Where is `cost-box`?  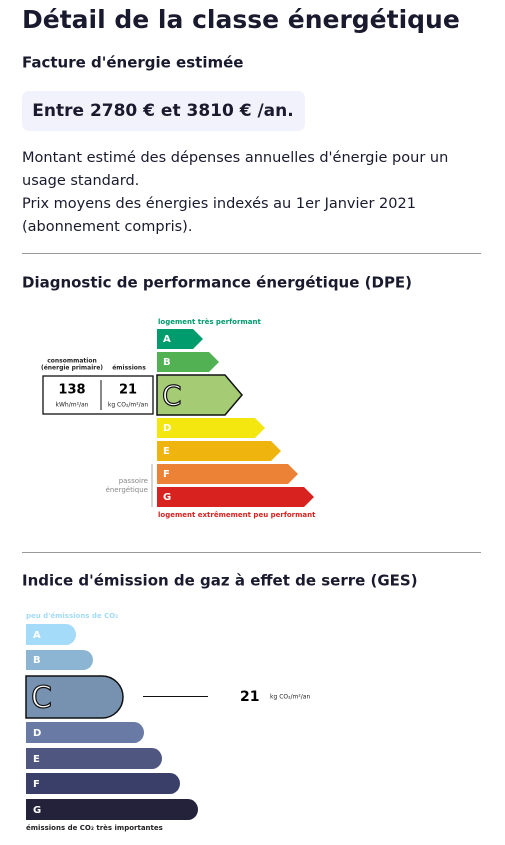
cost-box is located at coordinates (163, 111).